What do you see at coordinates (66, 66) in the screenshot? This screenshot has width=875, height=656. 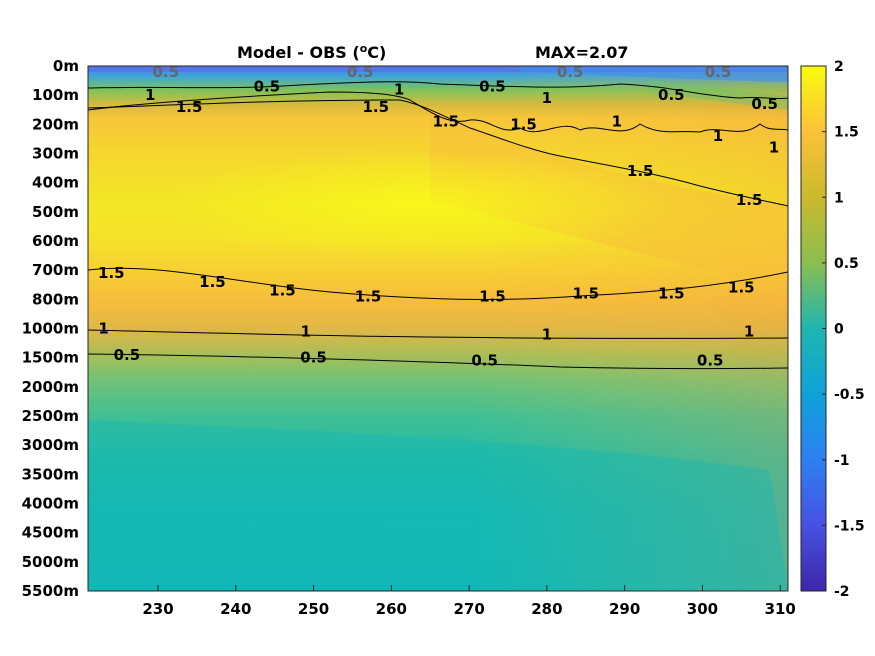 I see `y-tick-label: 0m` at bounding box center [66, 66].